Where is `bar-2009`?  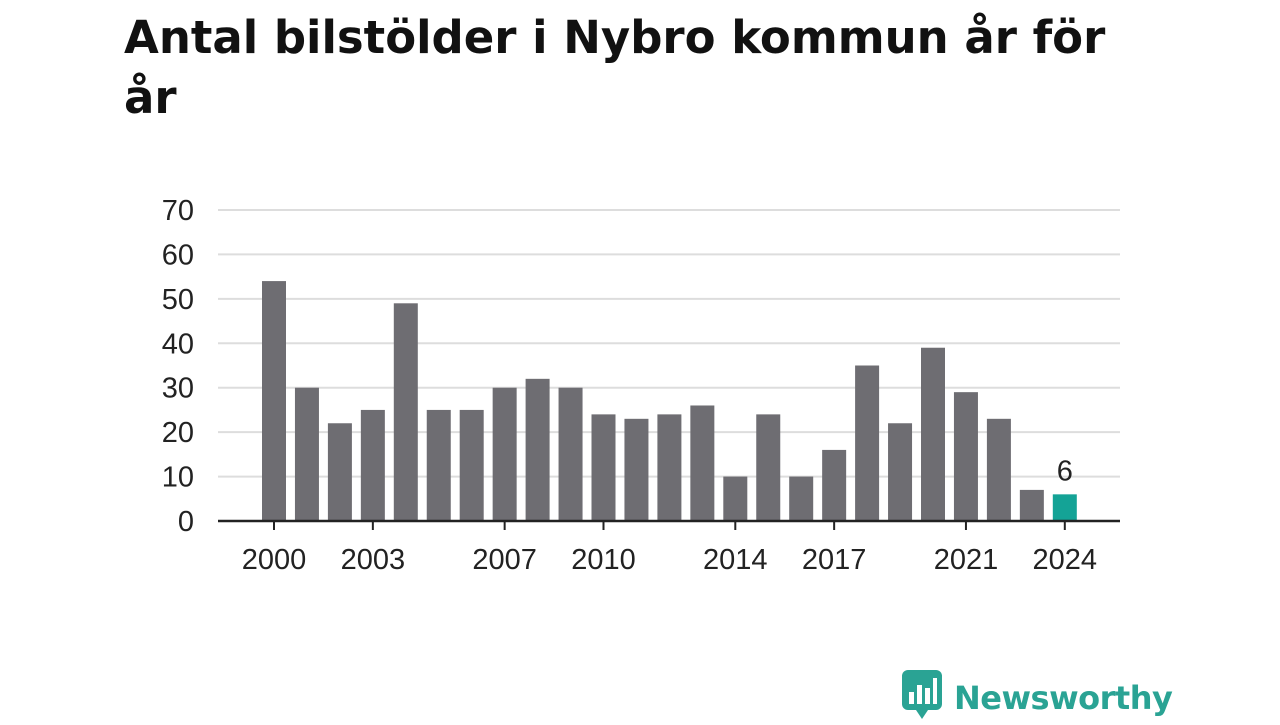
bar-2009 is located at coordinates (570, 454).